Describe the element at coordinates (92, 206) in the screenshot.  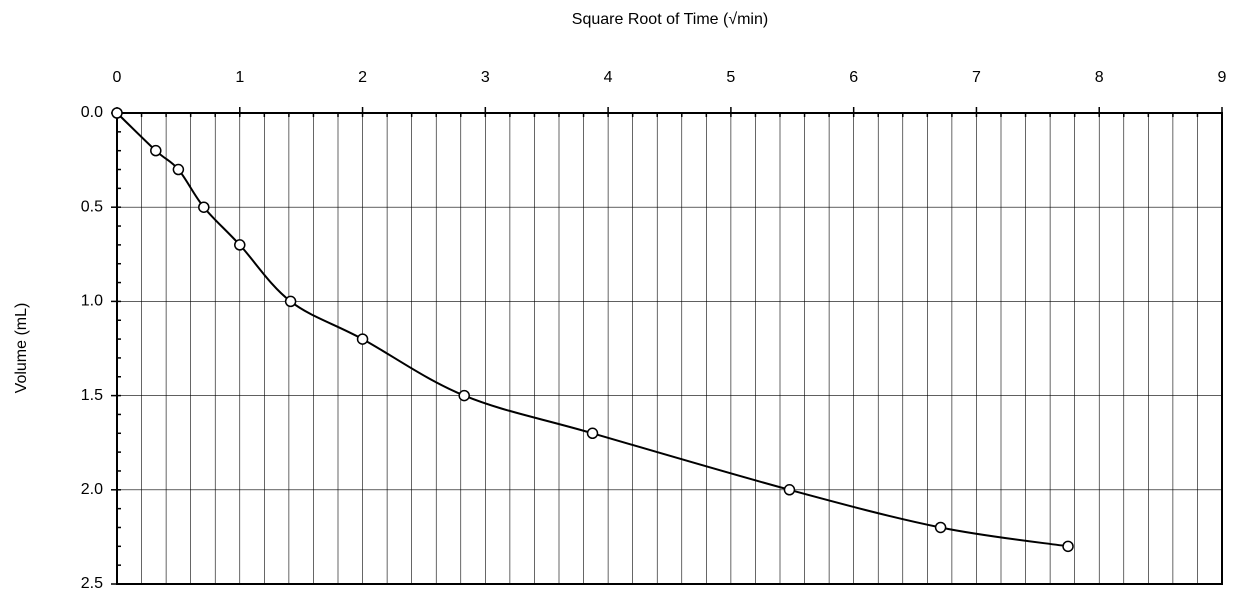
I see `y-tick-label: 0.5` at that location.